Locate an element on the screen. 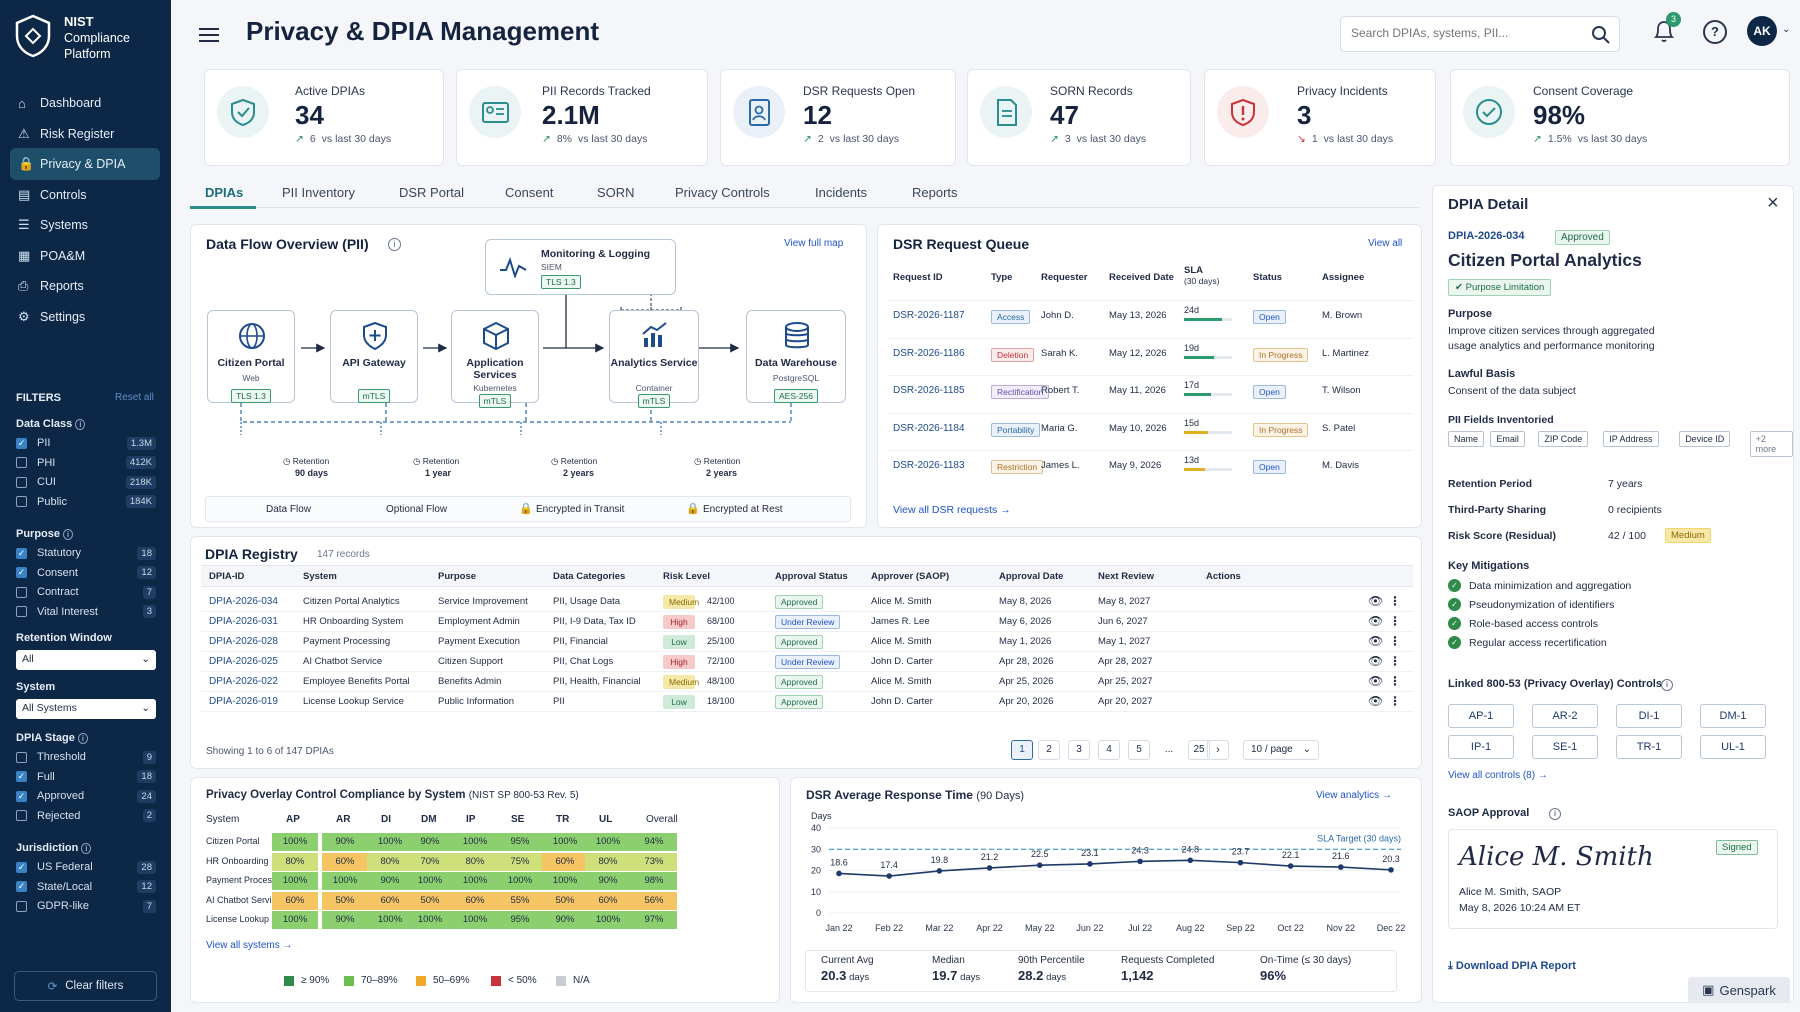 The width and height of the screenshot is (1800, 1012). search-icon is located at coordinates (1601, 35).